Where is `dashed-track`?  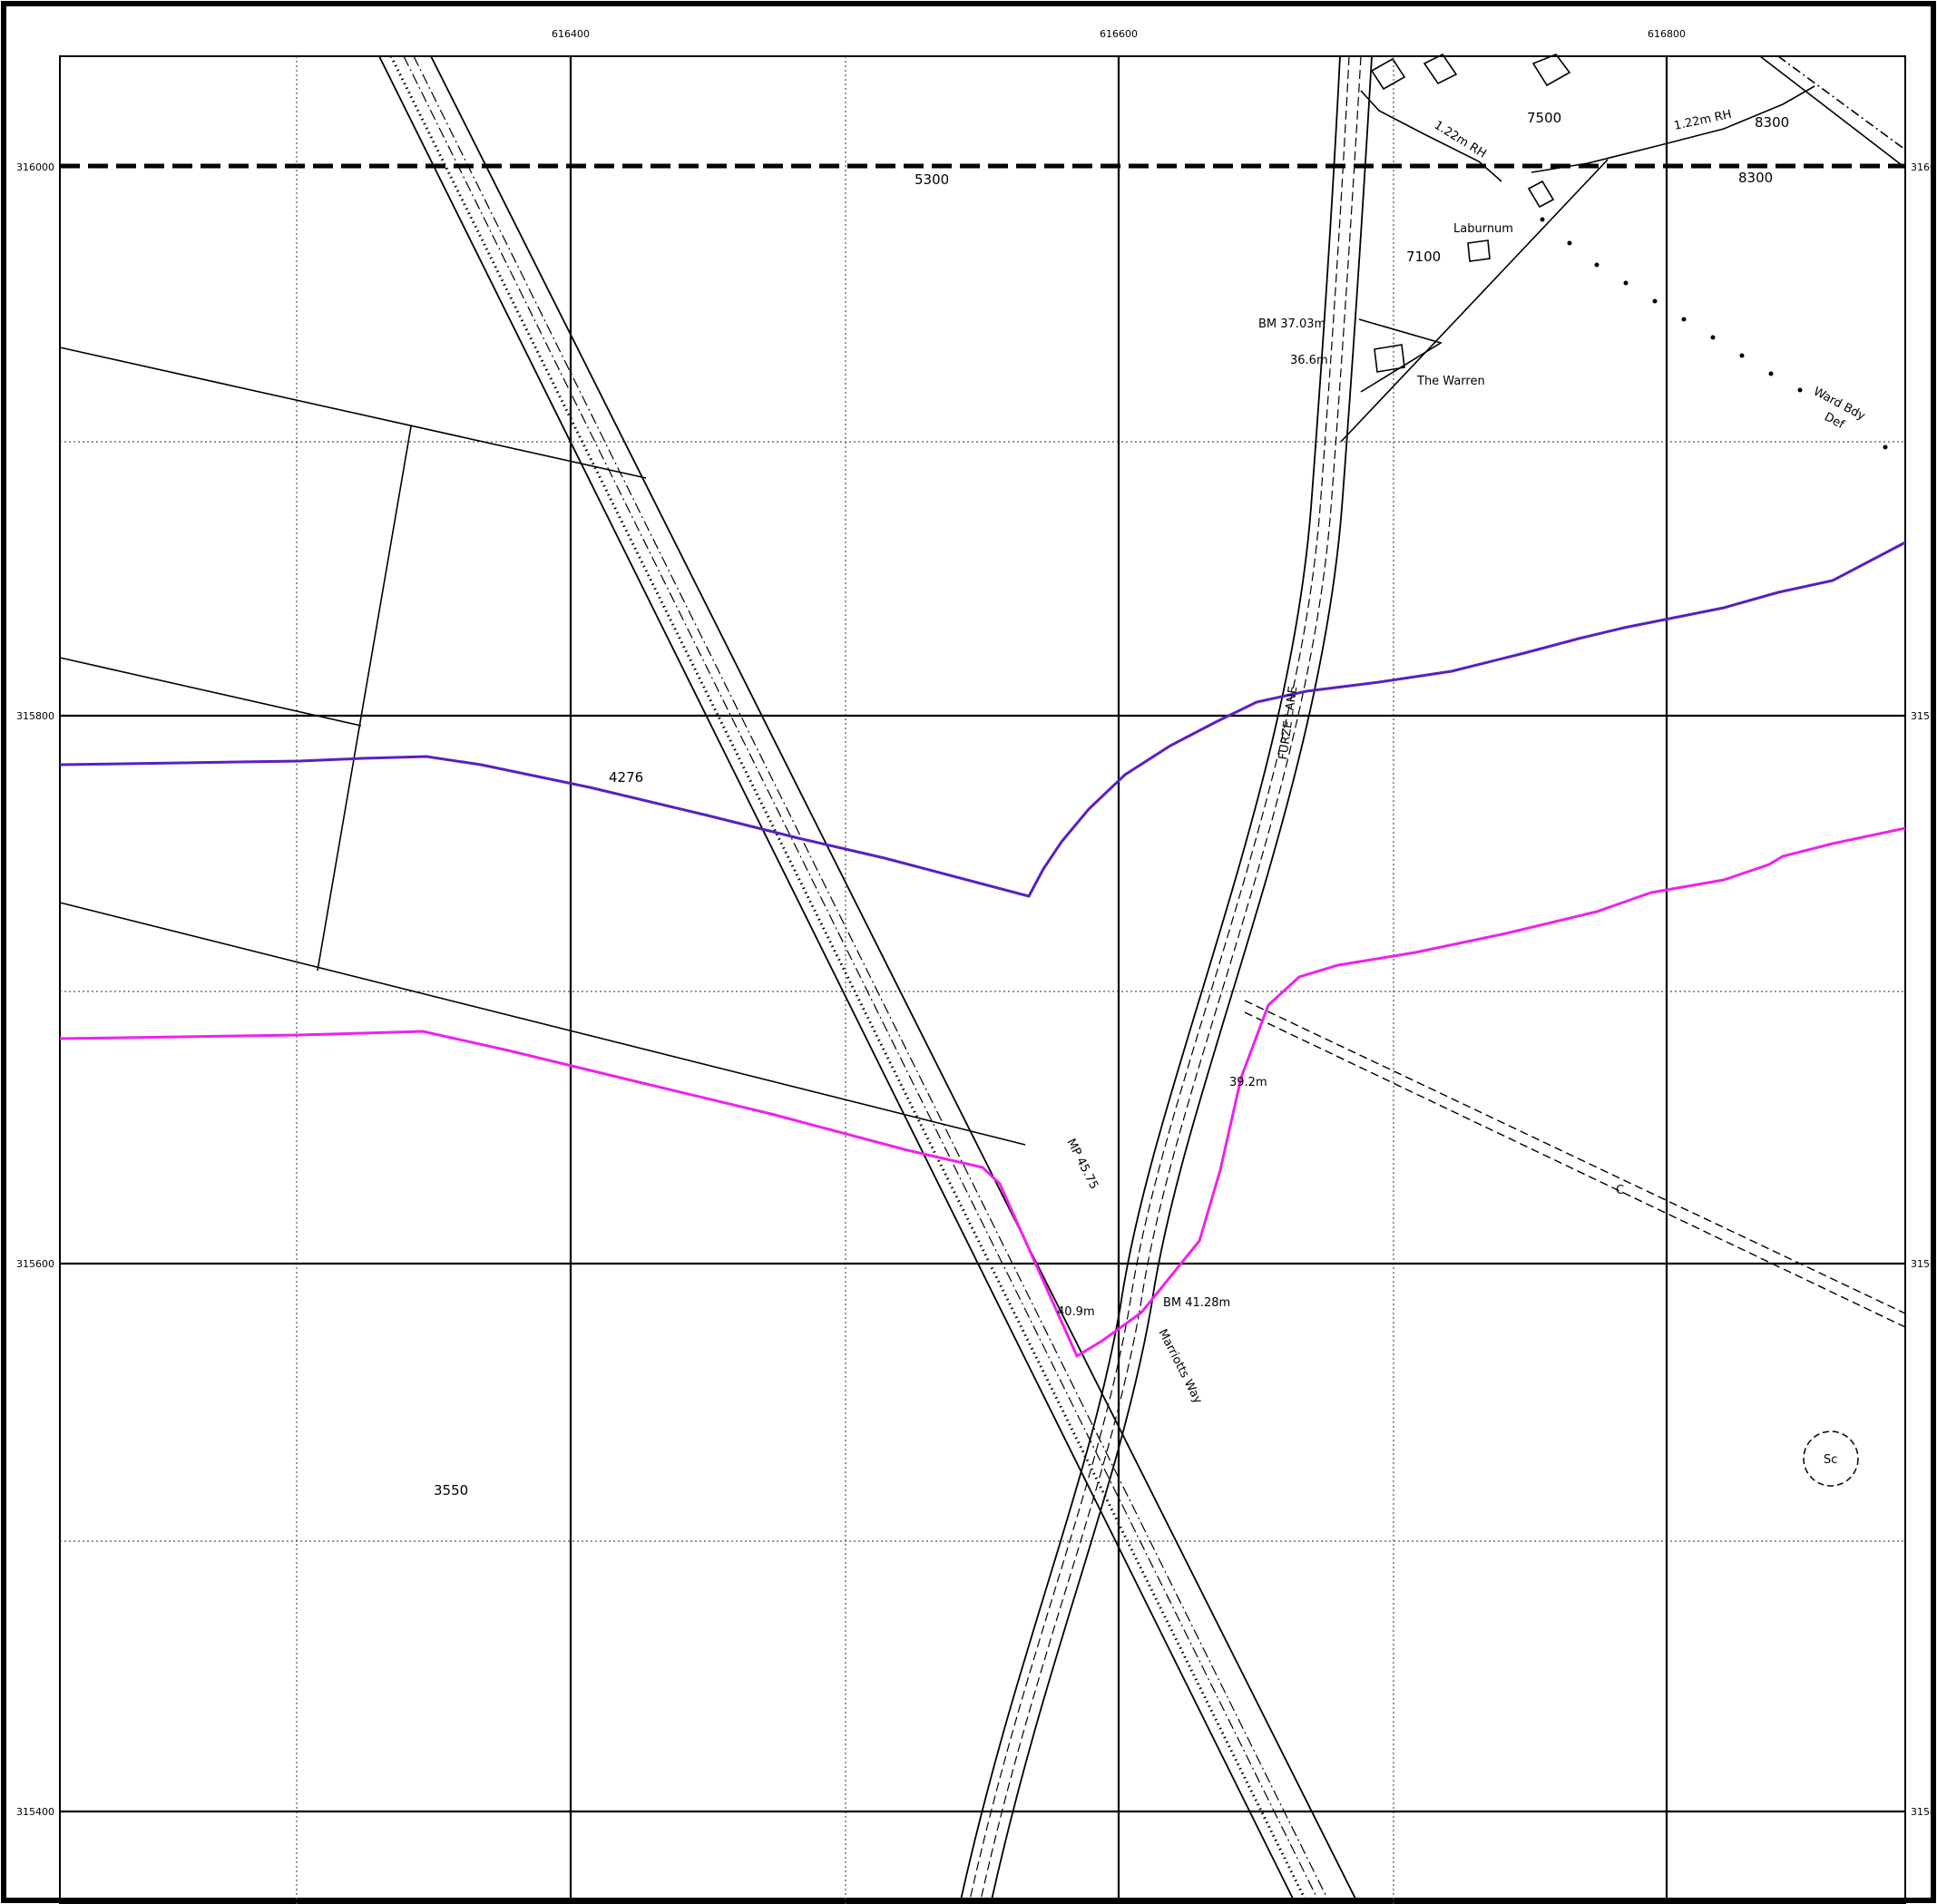 dashed-track is located at coordinates (1575, 1164).